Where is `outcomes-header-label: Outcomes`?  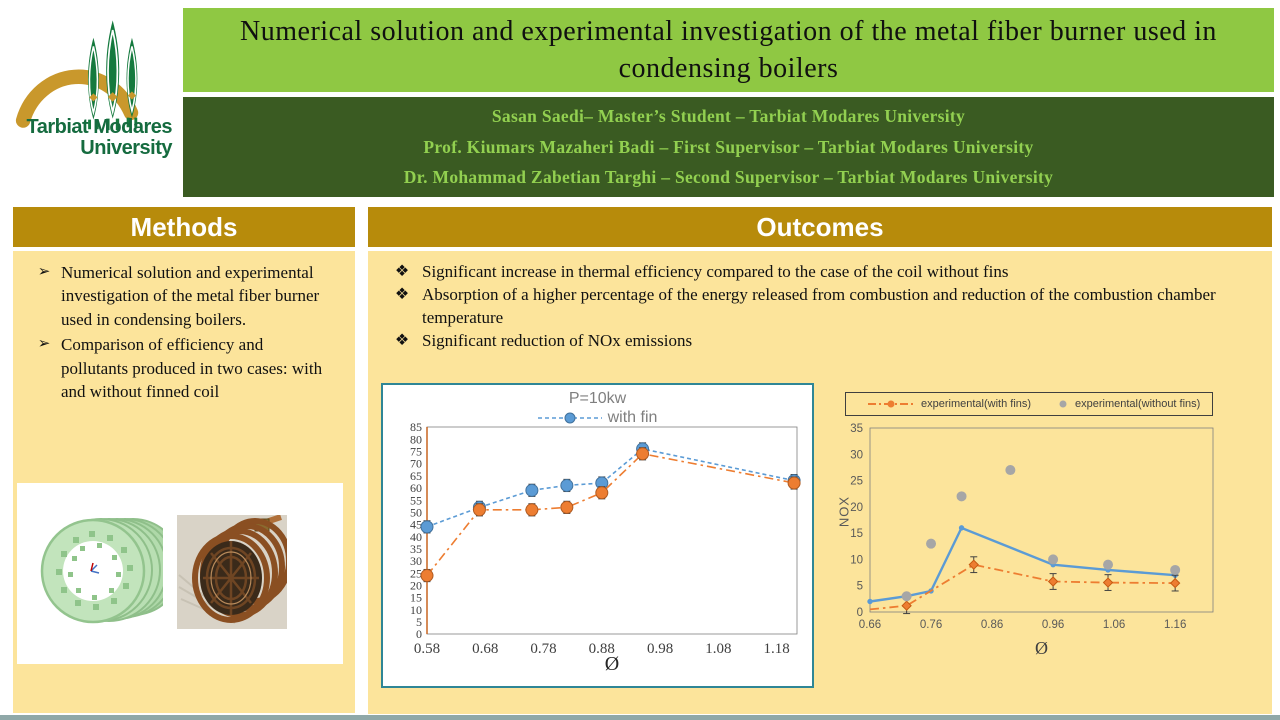
outcomes-header-label: Outcomes is located at coordinates (820, 226).